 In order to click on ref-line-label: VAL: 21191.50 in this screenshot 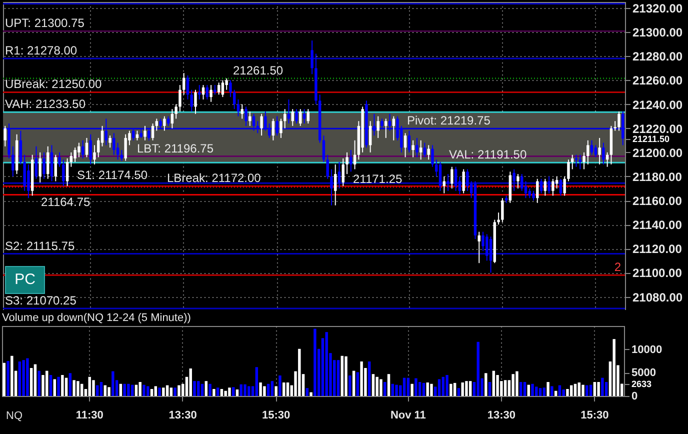, I will do `click(488, 155)`.